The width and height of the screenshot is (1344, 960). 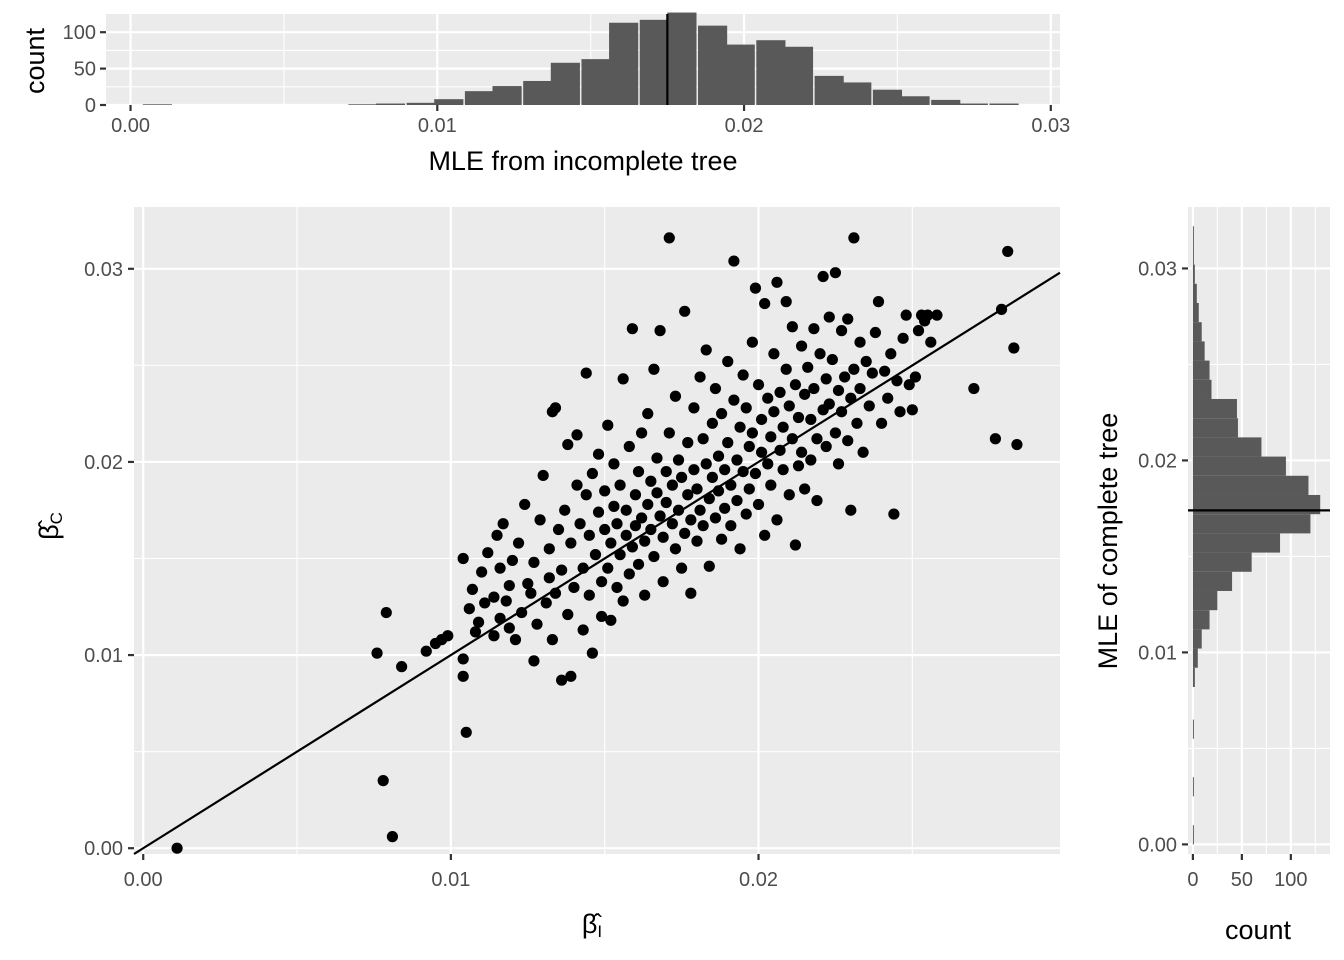 I want to click on x-tick-label: 0.02, so click(x=744, y=126).